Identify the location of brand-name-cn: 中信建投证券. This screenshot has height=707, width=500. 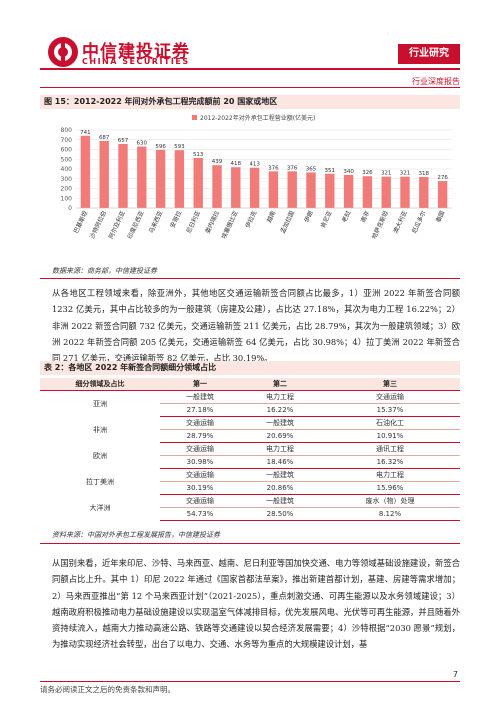
(136, 52).